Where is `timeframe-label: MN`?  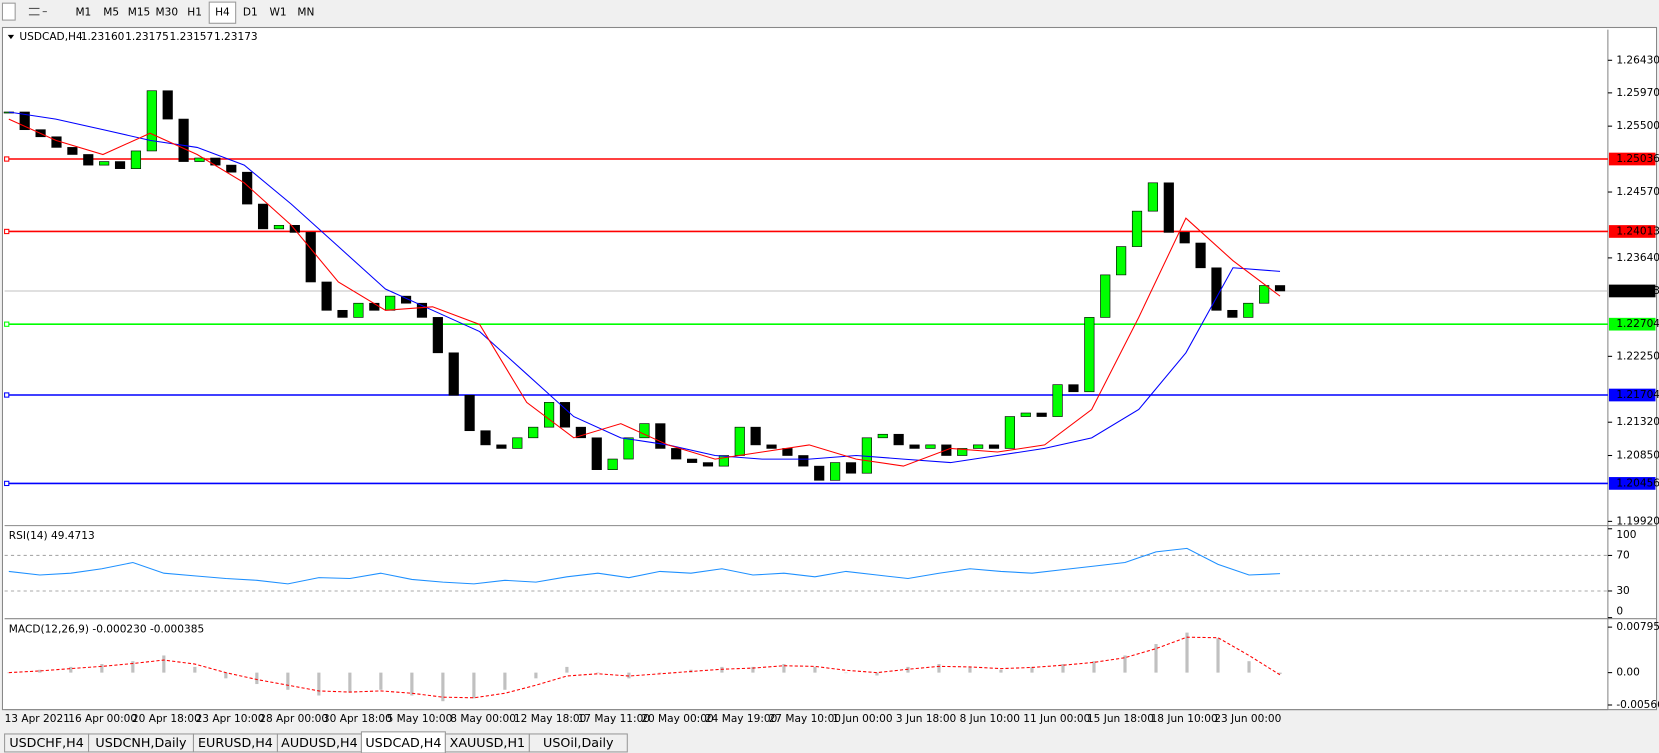 timeframe-label: MN is located at coordinates (305, 13).